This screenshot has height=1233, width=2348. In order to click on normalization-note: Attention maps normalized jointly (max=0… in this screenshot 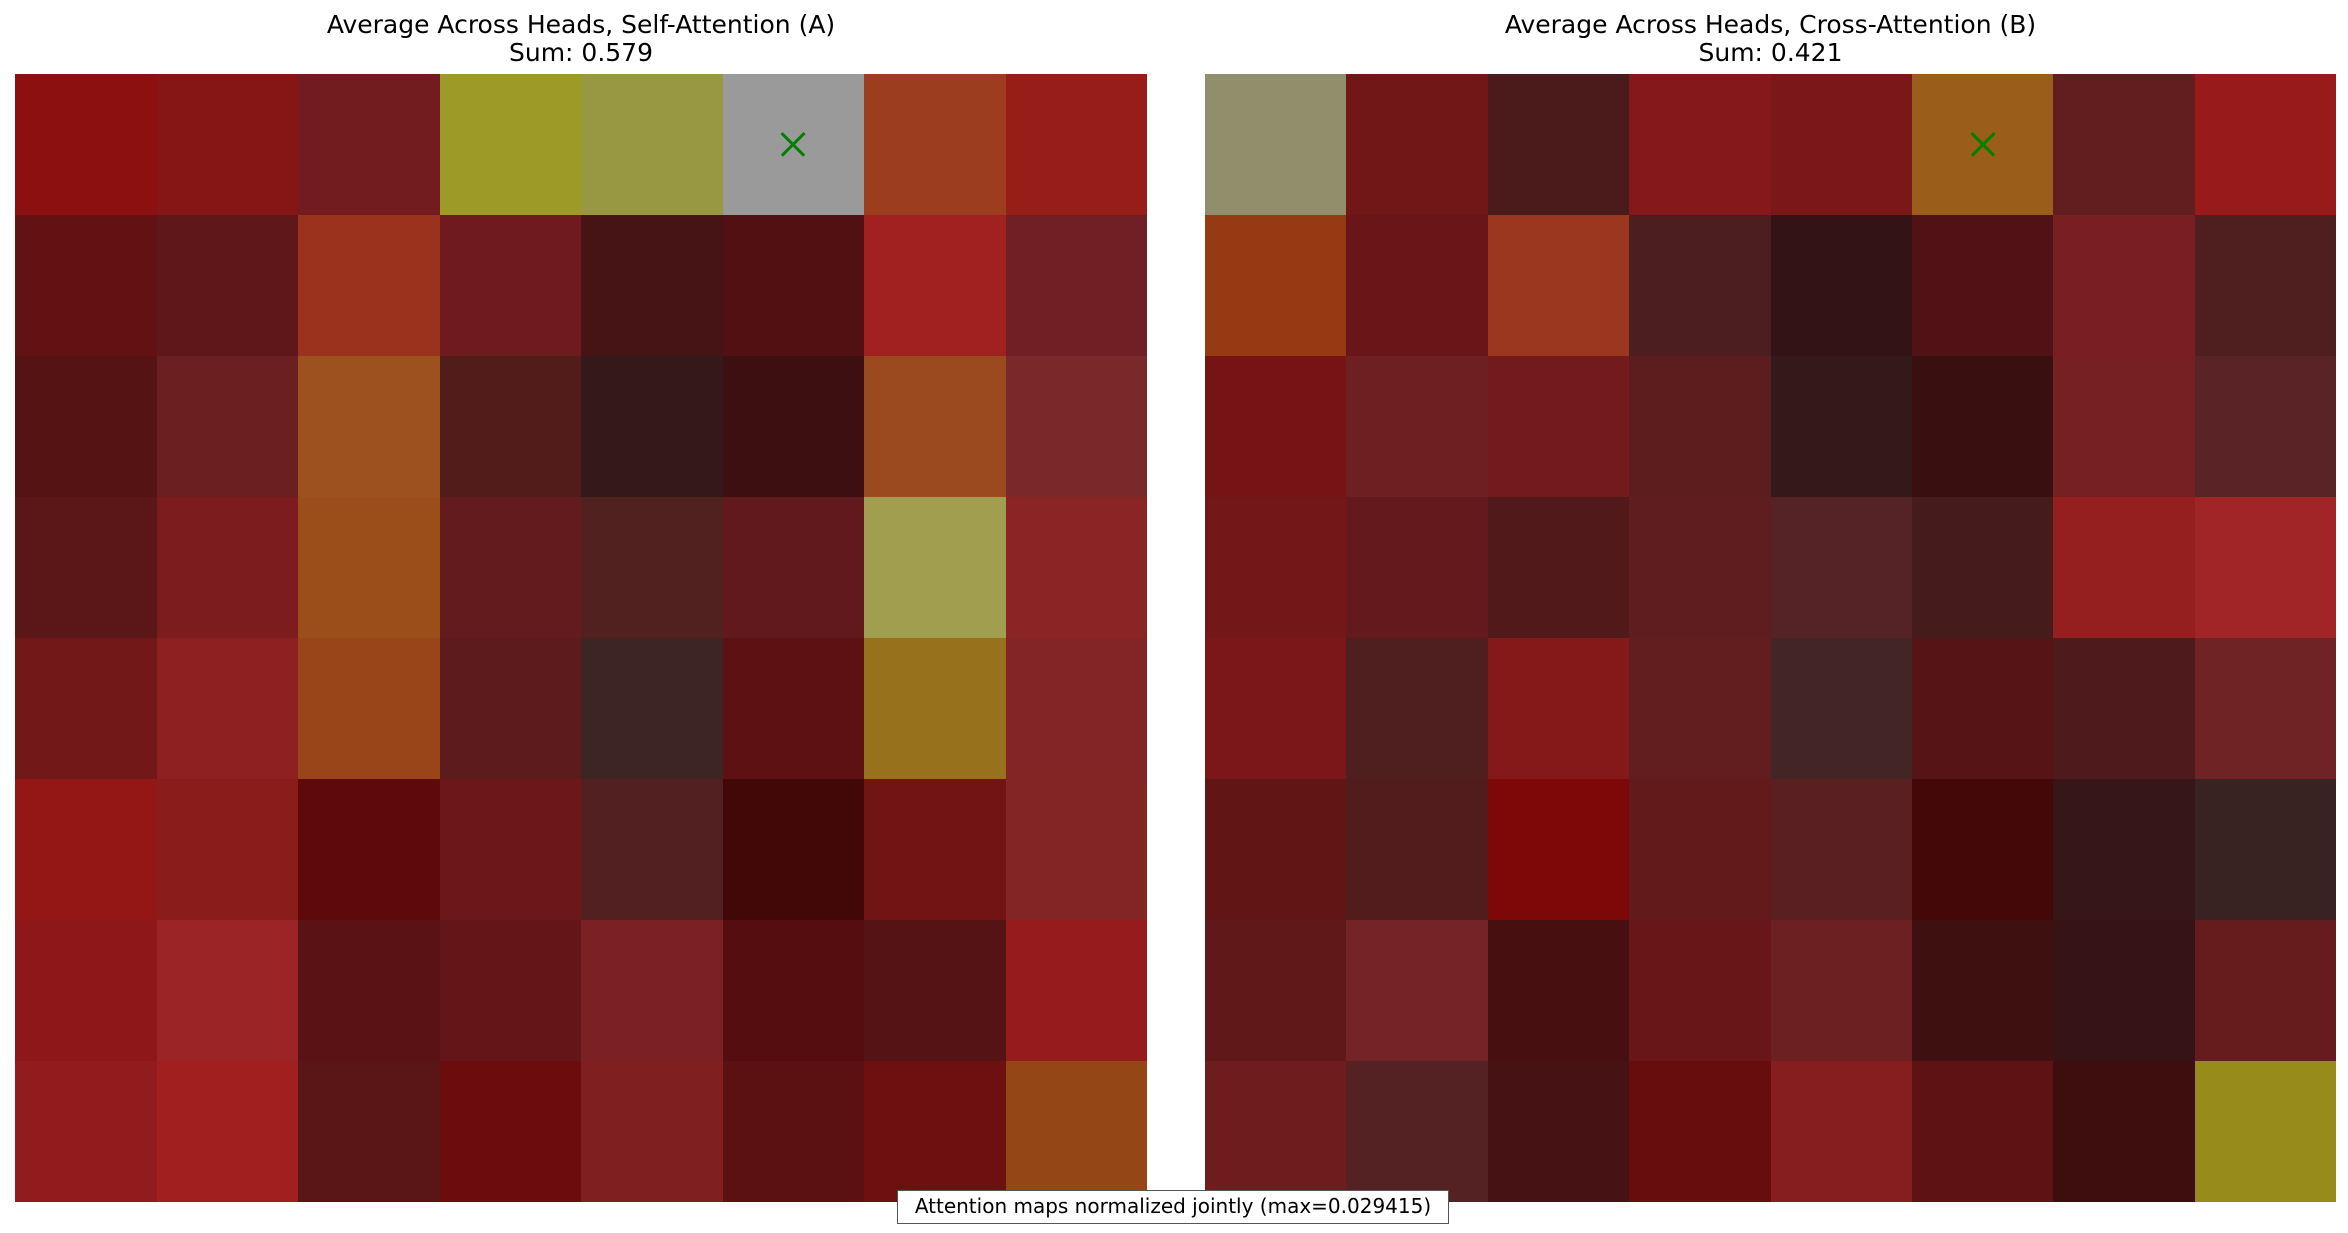, I will do `click(1173, 1207)`.